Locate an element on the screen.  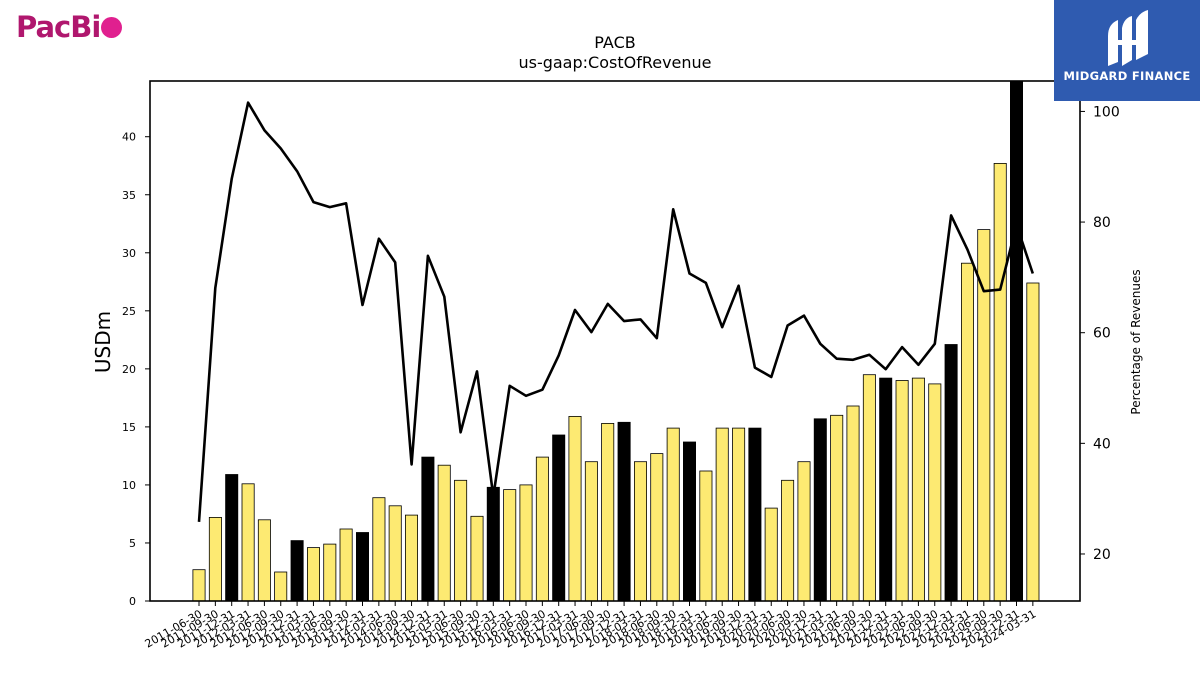
y2-tick-label: 100 is located at coordinates (1106, 112).